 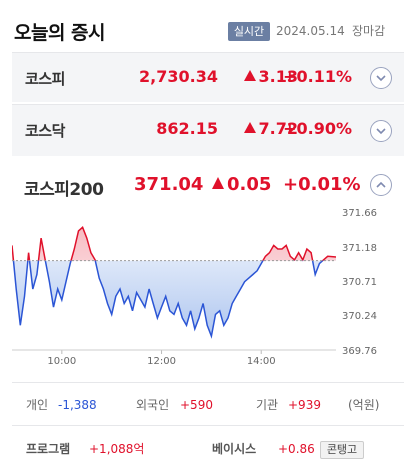 What do you see at coordinates (317, 76) in the screenshot?
I see `index-rate: +0.11%` at bounding box center [317, 76].